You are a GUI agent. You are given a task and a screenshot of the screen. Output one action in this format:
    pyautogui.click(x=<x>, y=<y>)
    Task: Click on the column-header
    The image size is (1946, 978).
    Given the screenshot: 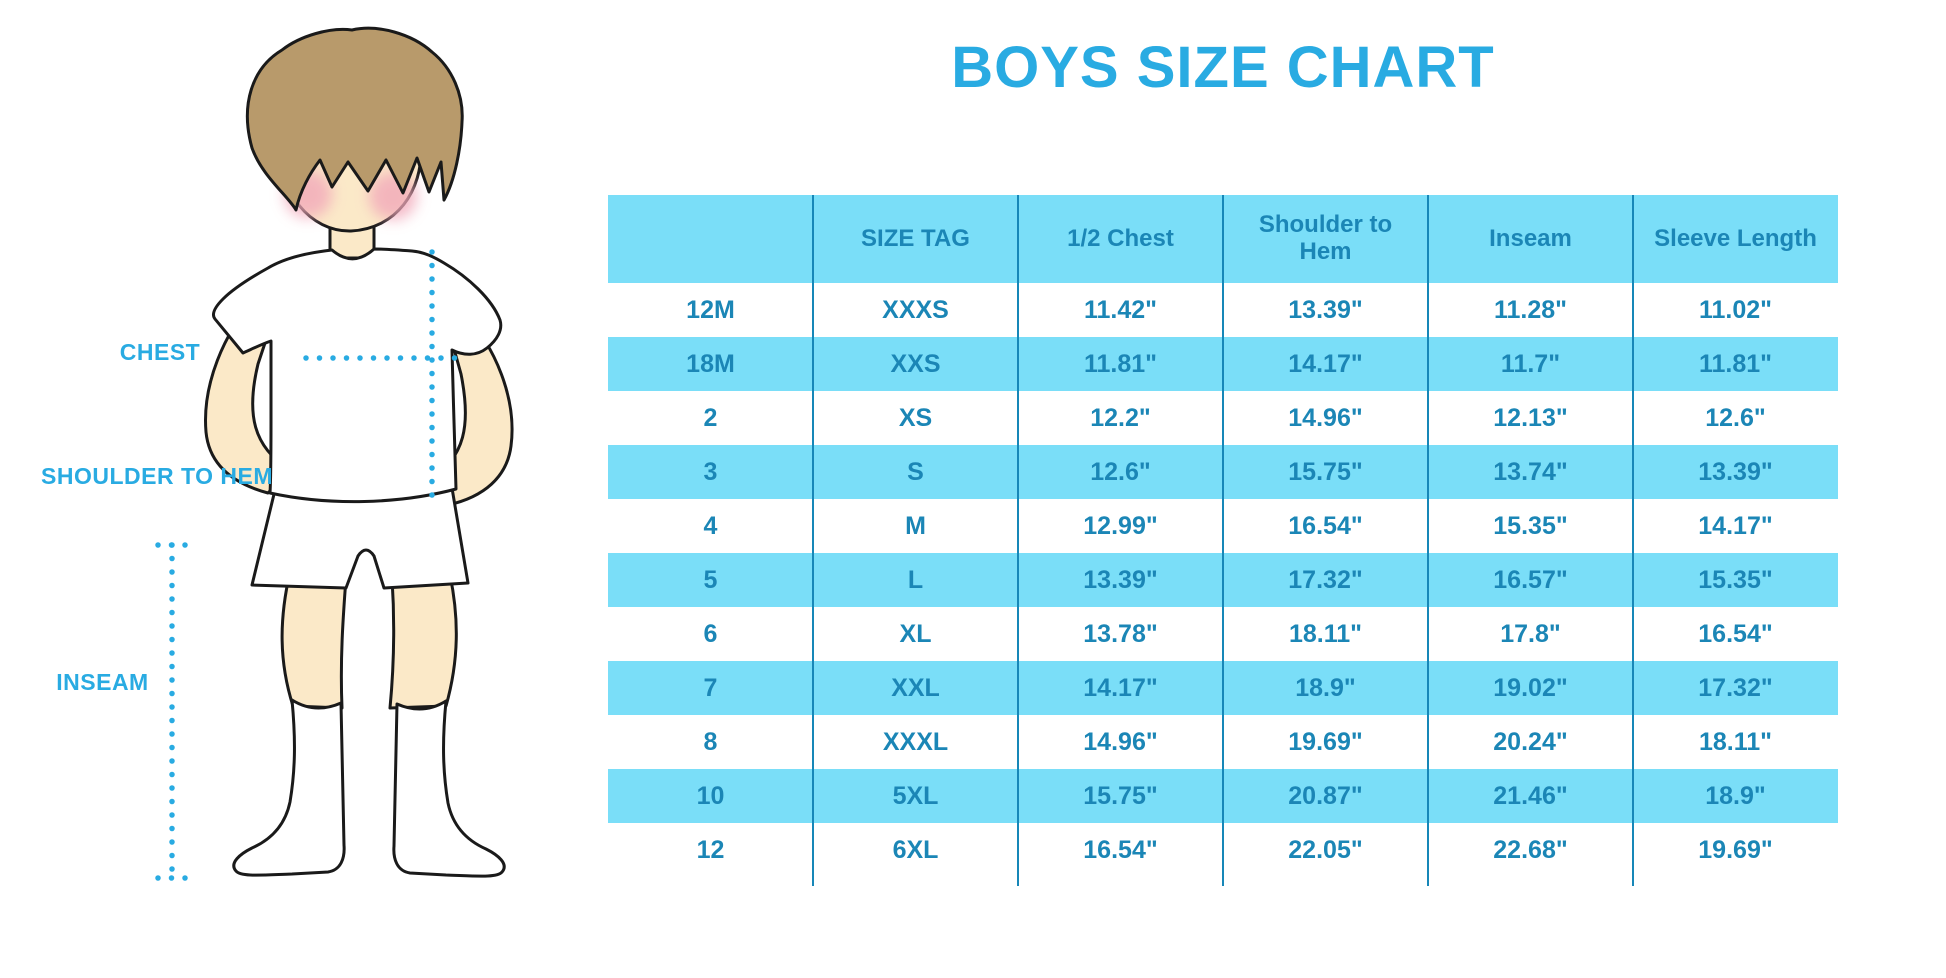 What is the action you would take?
    pyautogui.click(x=710, y=239)
    